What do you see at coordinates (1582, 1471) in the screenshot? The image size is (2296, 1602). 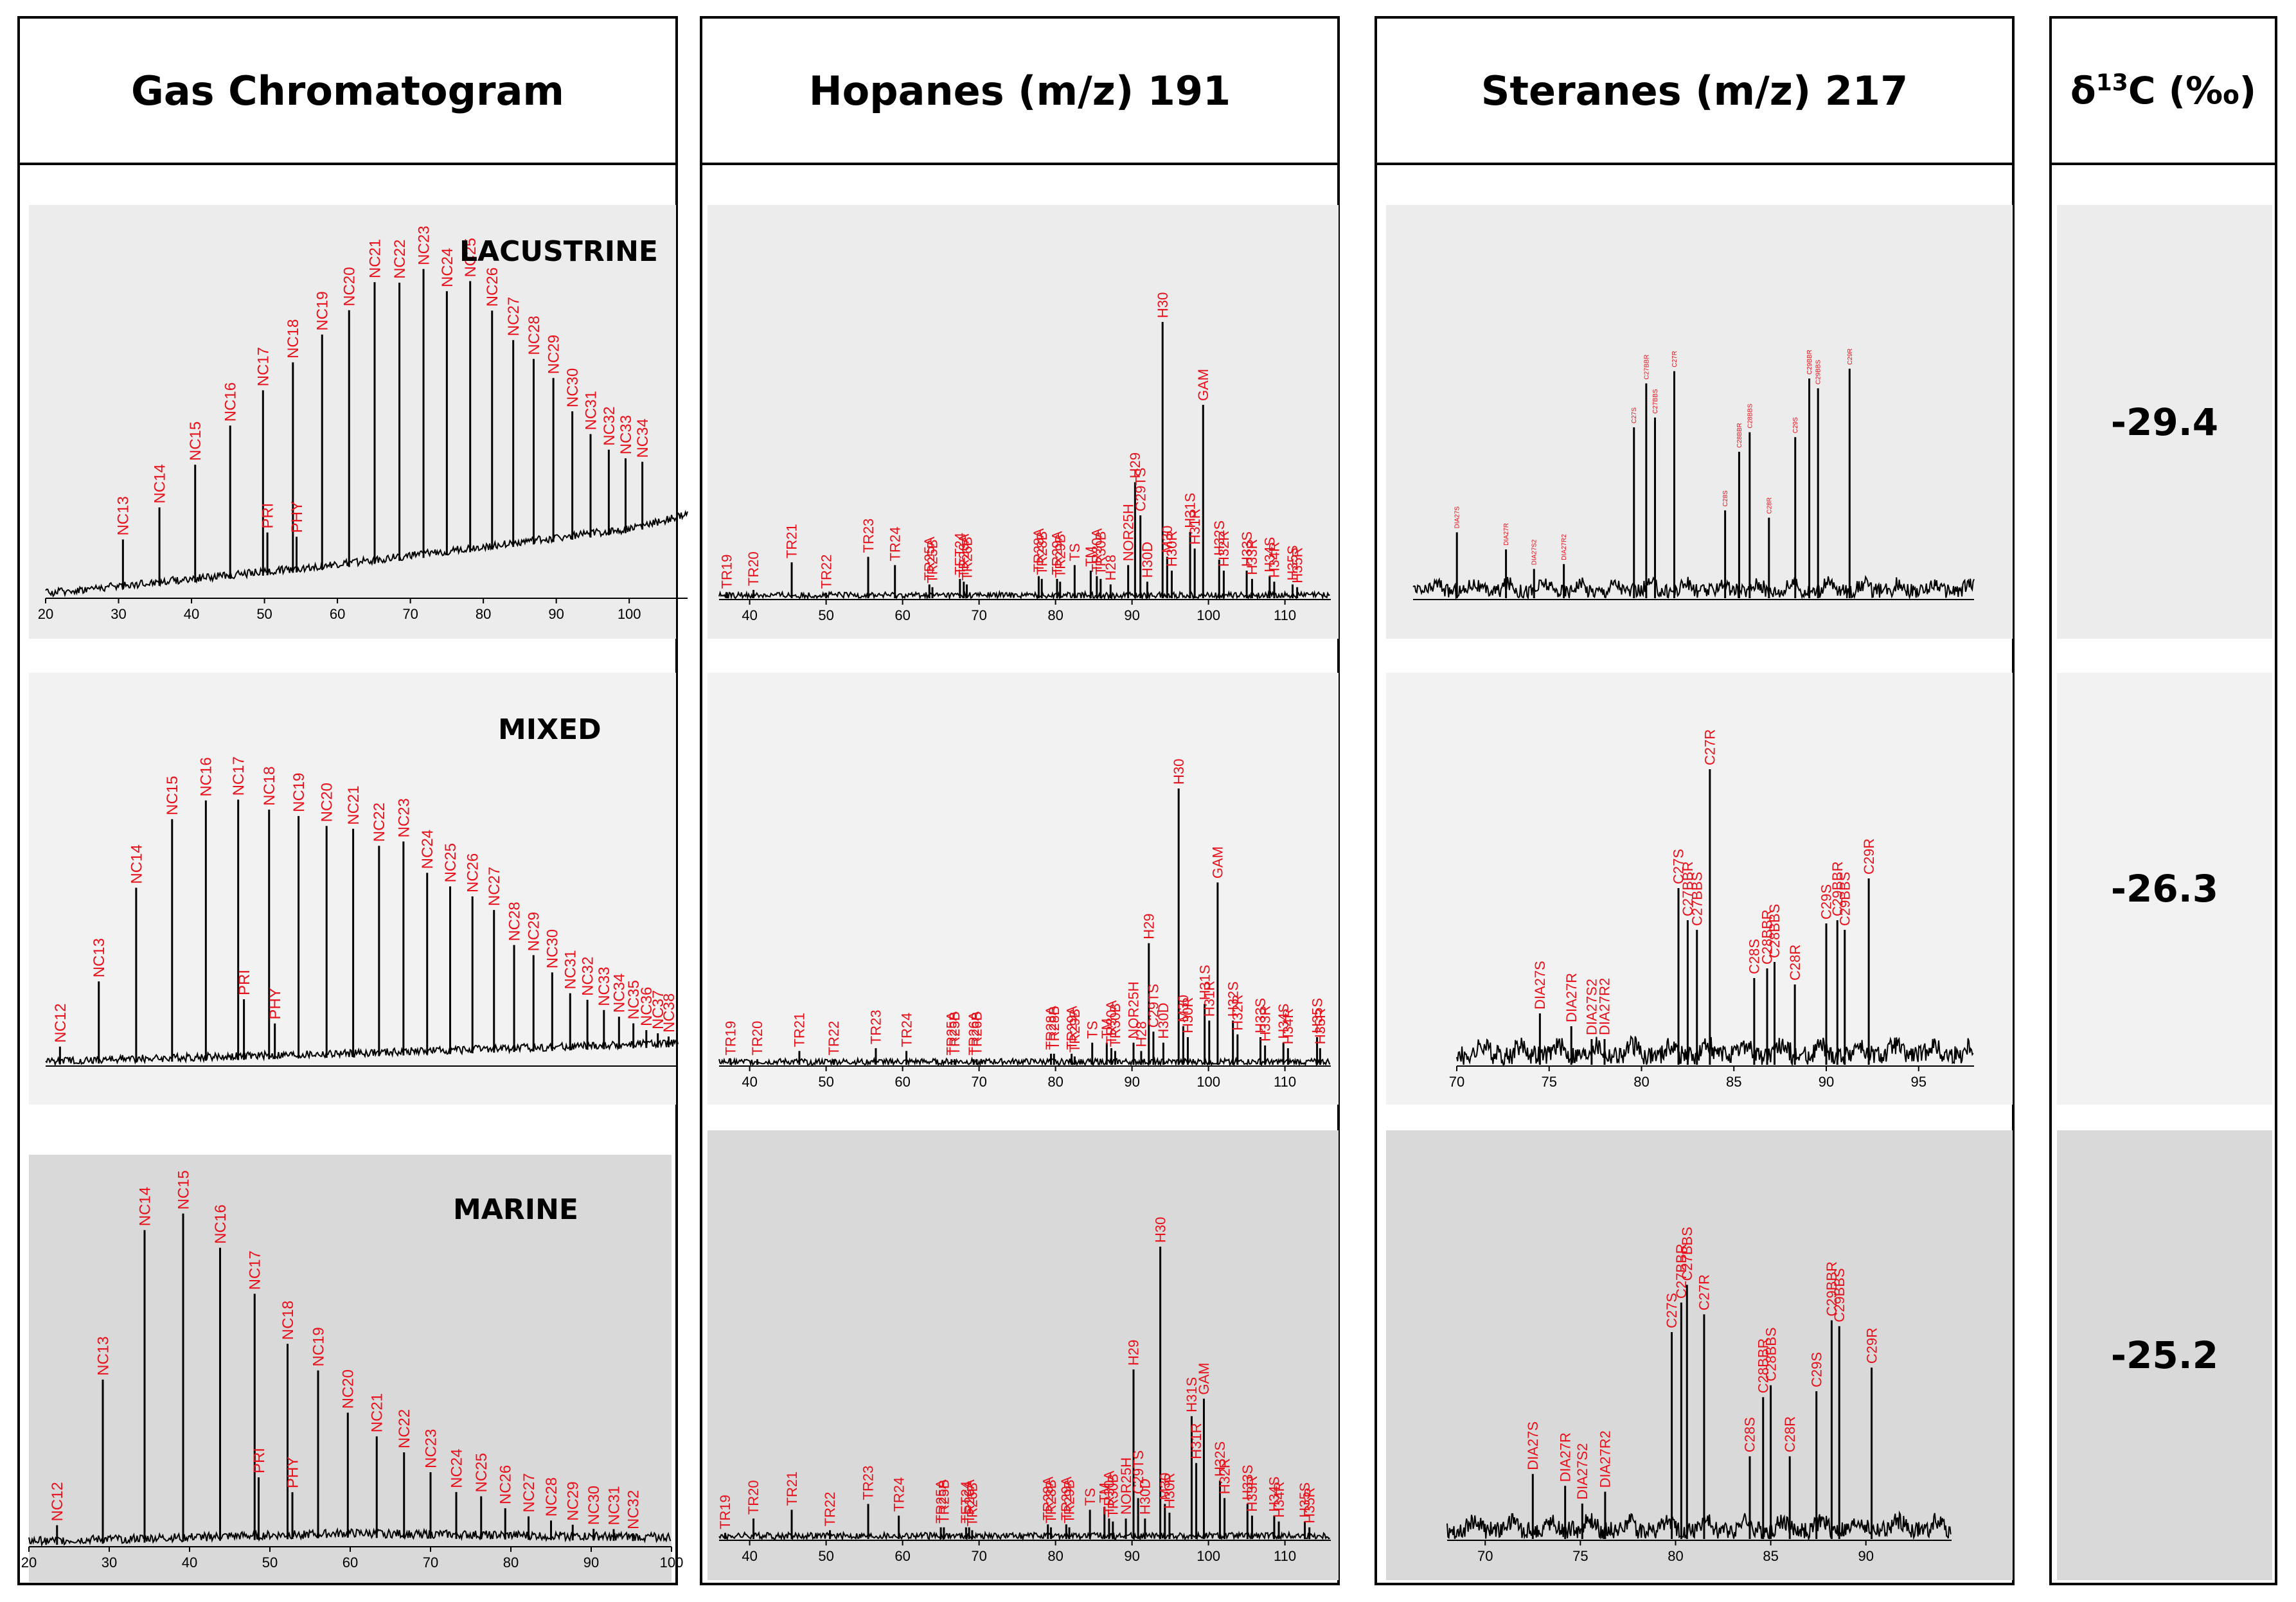 I see `peak-label-dia27s2: DIA27S2` at bounding box center [1582, 1471].